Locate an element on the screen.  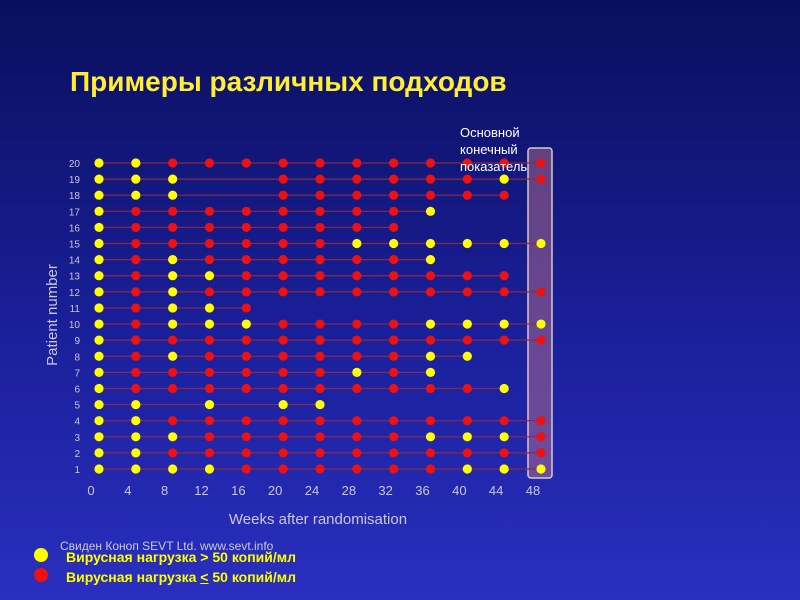
red-dot-icon is located at coordinates (41, 575).